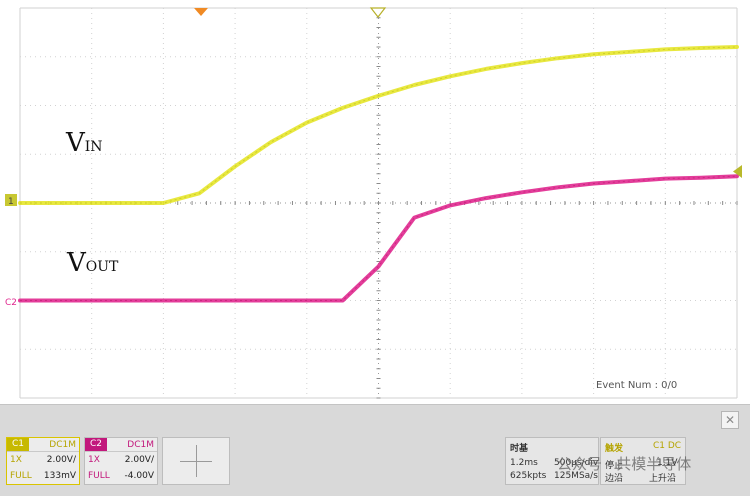 The width and height of the screenshot is (750, 496). Describe the element at coordinates (43, 461) in the screenshot. I see `channel-1-box: C1 DC1M 1X 2.00V/ FULL 133mV` at that location.